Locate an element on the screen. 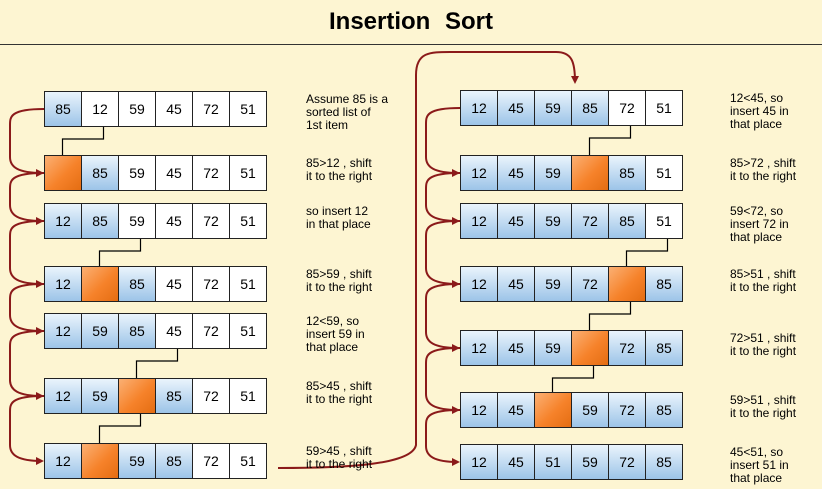 The image size is (822, 489). step-note: 85>59 , shift it to the right is located at coordinates (339, 280).